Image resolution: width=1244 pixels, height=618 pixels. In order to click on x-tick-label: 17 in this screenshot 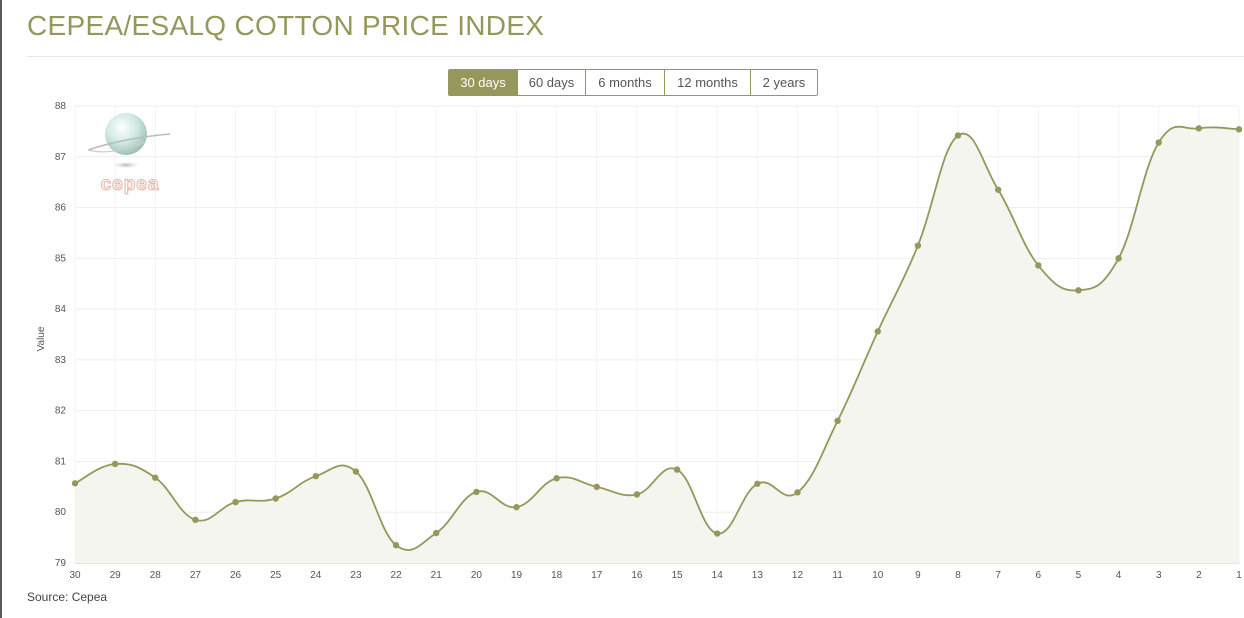, I will do `click(597, 575)`.